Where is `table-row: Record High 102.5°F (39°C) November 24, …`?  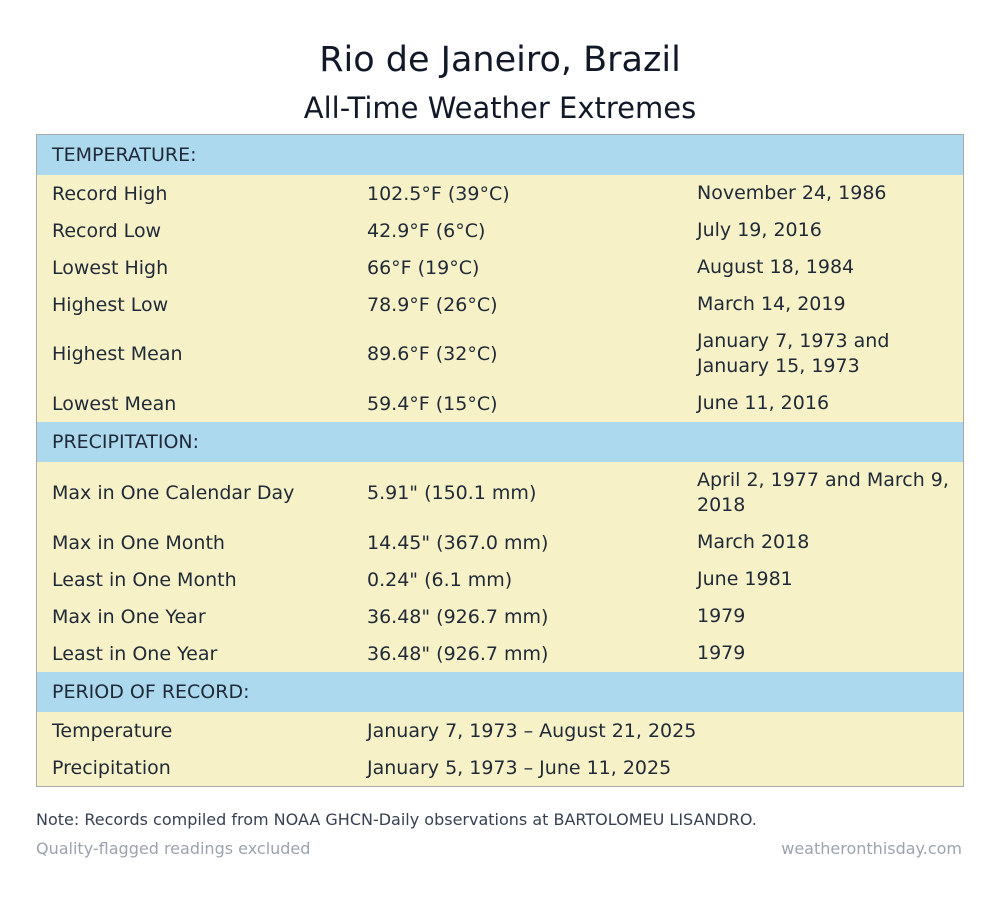 table-row: Record High 102.5°F (39°C) November 24, … is located at coordinates (500, 193).